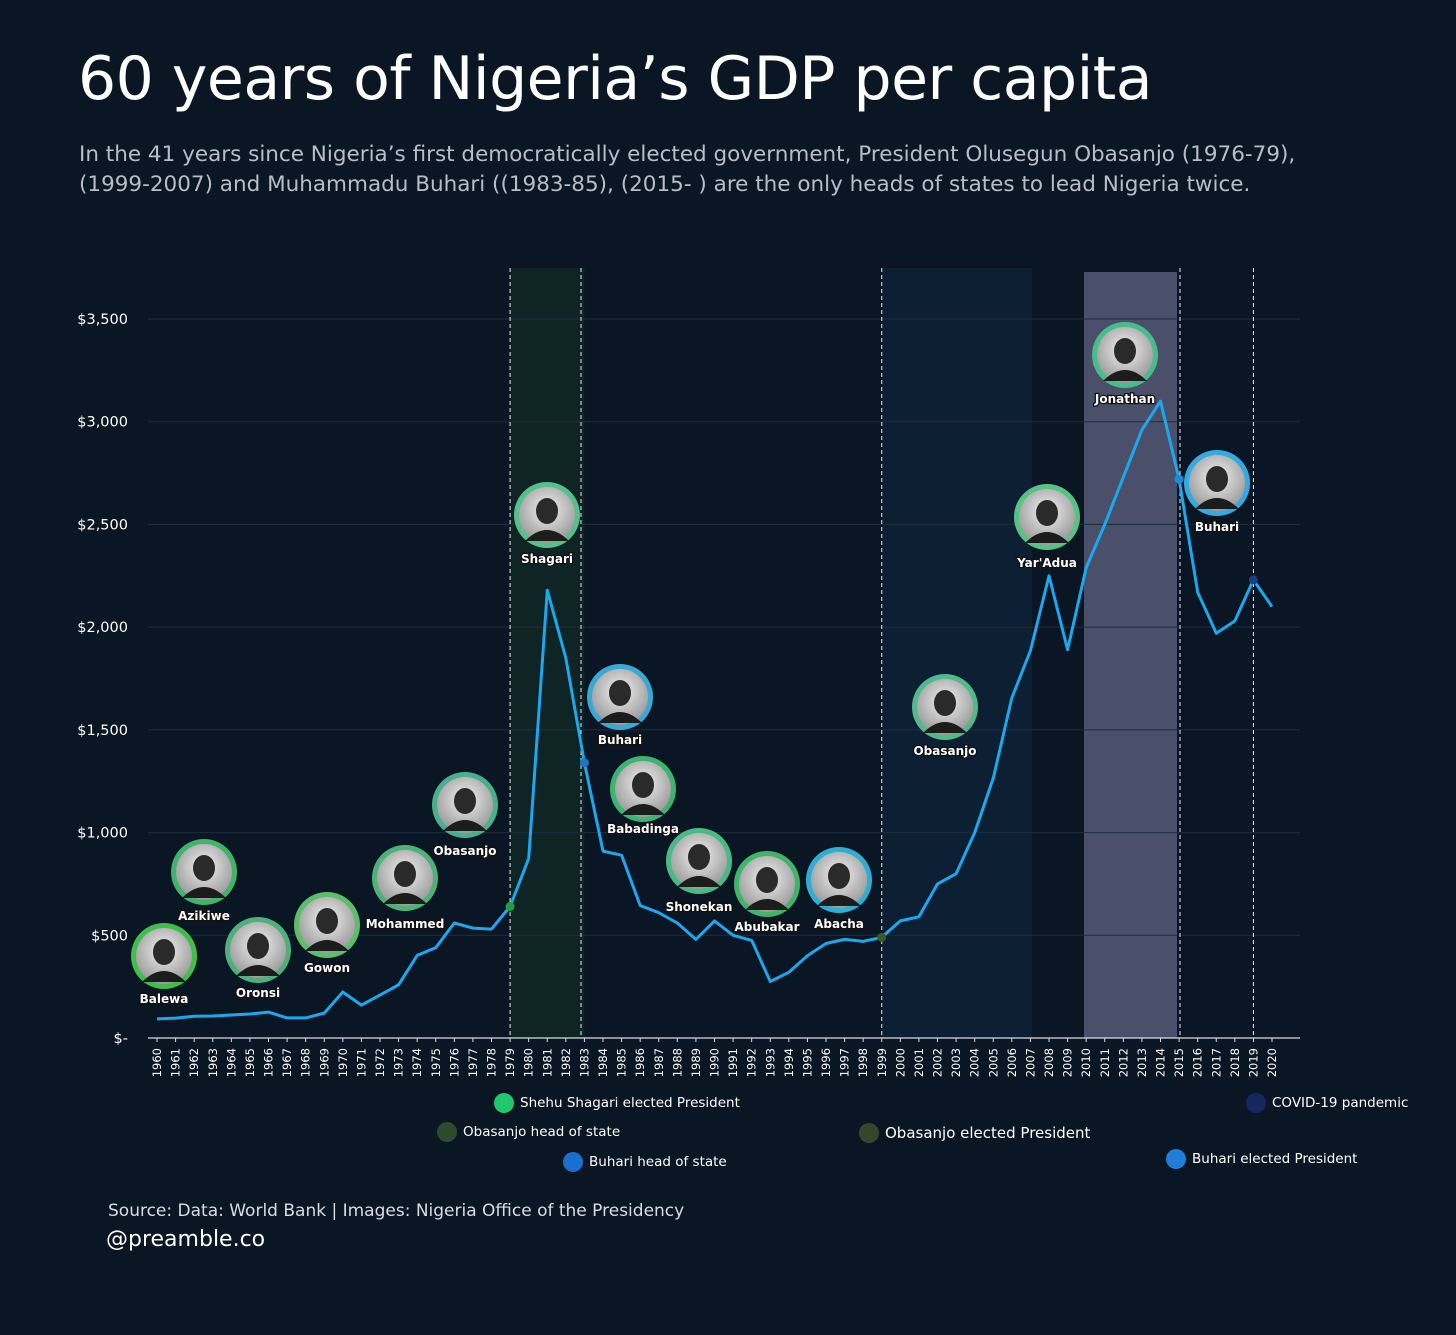  I want to click on x-tick-label: 2018, so click(1235, 1062).